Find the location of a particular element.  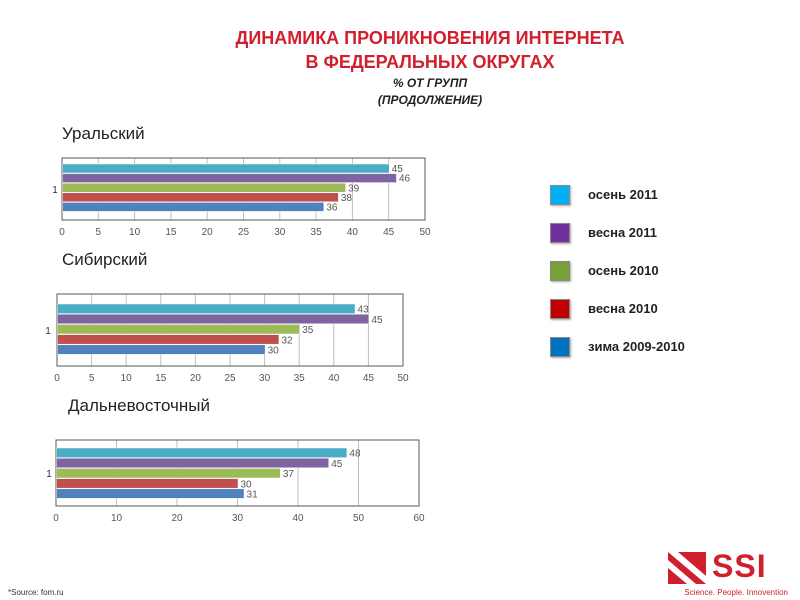

legend-swatch-spring-2011 is located at coordinates (560, 233).